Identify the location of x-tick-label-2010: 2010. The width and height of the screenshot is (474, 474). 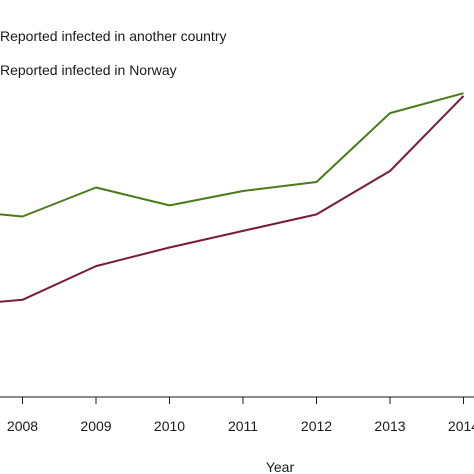
(169, 426).